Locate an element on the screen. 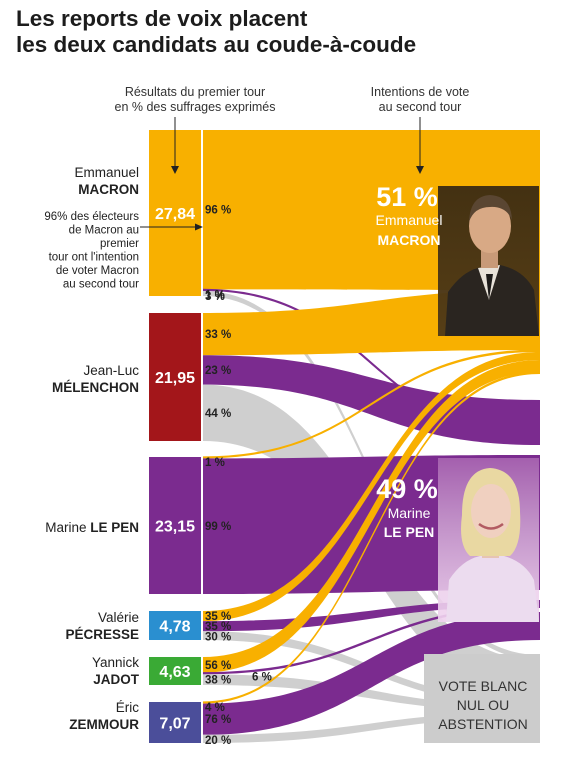  first-round-header-line-2: en % des suffrages exprimés is located at coordinates (195, 107).